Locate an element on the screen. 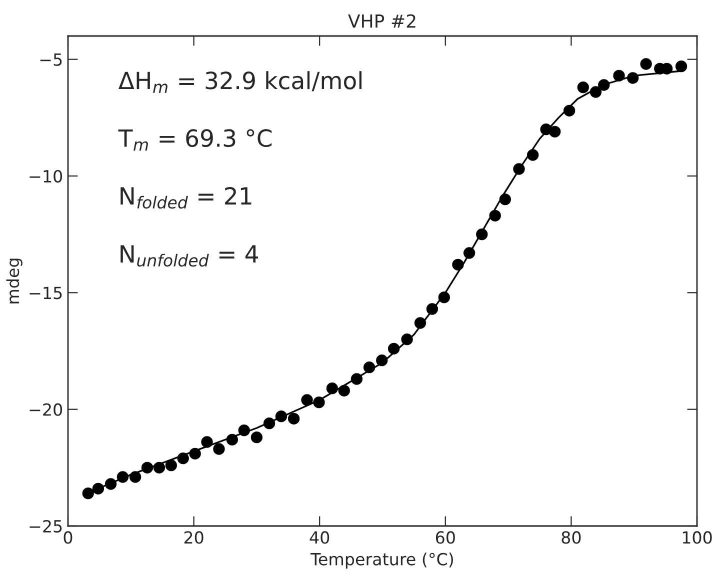 This screenshot has height=571, width=715. annotation: N$_{folded}$ = 21 is located at coordinates (186, 197).